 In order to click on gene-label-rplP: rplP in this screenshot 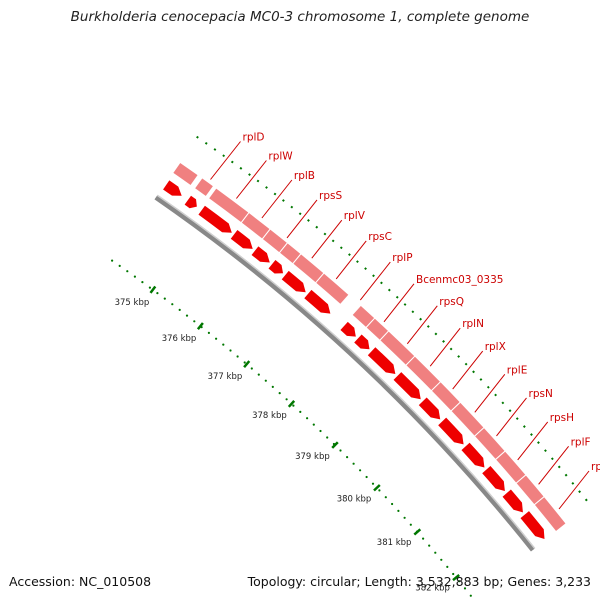, I will do `click(402, 258)`.